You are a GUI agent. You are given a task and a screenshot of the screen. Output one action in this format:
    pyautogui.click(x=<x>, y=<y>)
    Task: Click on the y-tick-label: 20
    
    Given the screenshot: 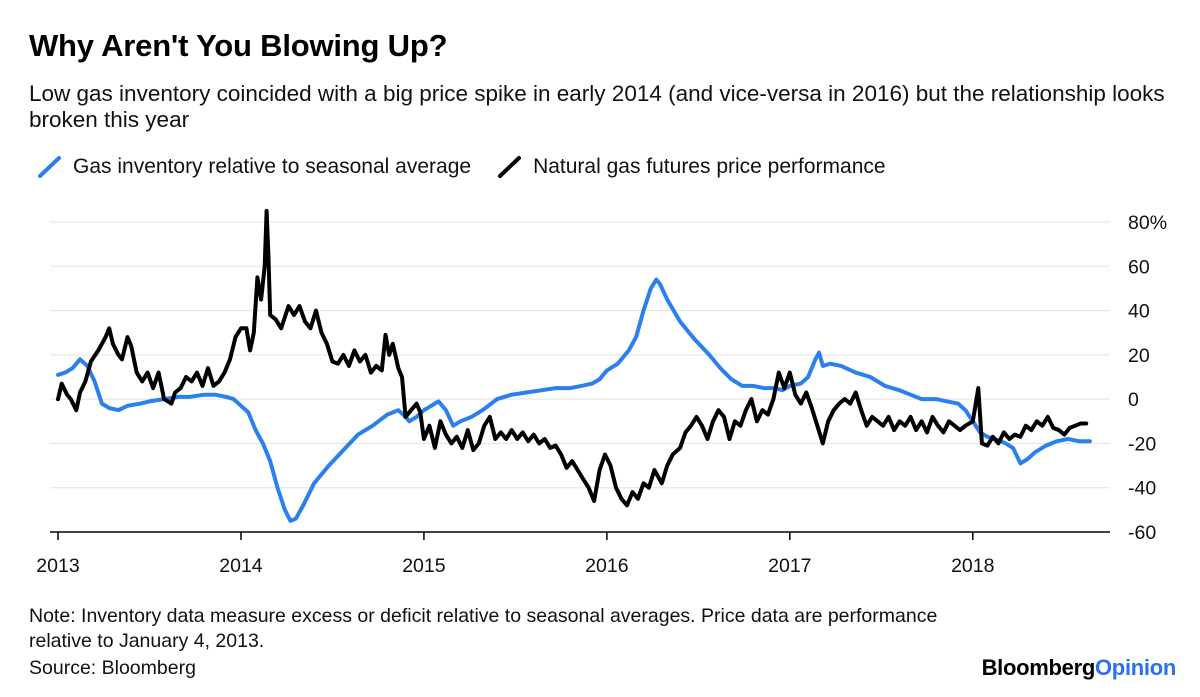 What is the action you would take?
    pyautogui.click(x=1139, y=356)
    